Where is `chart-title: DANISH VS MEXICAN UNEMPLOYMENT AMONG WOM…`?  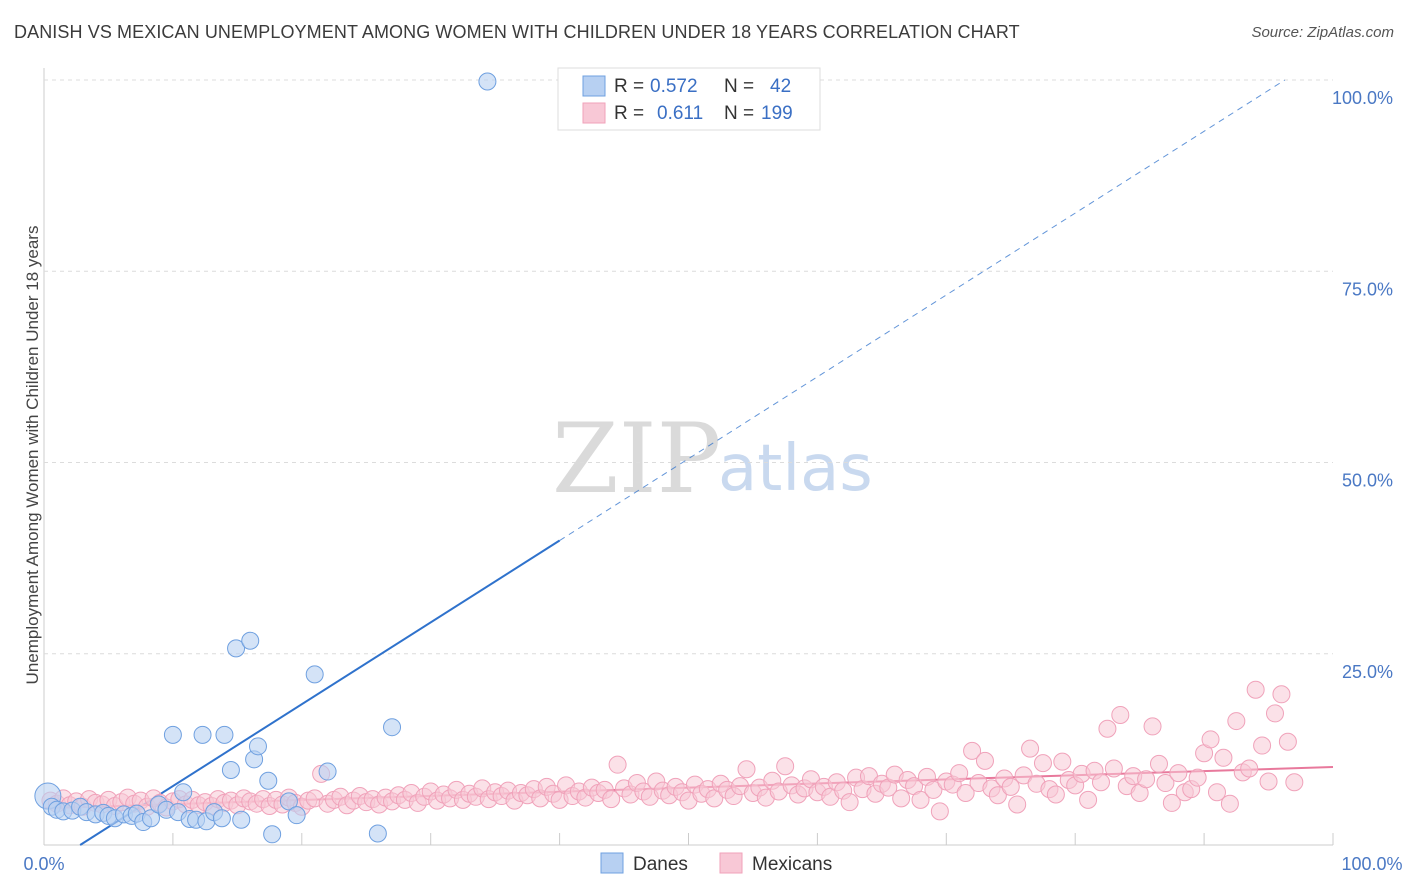
chart-title: DANISH VS MEXICAN UNEMPLOYMENT AMONG WOM… is located at coordinates (517, 32).